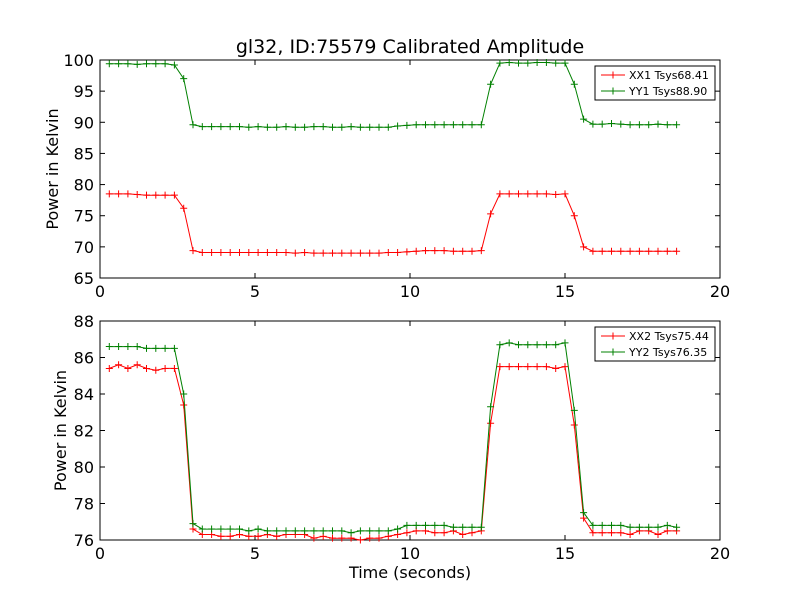  I want to click on legend-label: XX2 Tsys75.44, so click(669, 336).